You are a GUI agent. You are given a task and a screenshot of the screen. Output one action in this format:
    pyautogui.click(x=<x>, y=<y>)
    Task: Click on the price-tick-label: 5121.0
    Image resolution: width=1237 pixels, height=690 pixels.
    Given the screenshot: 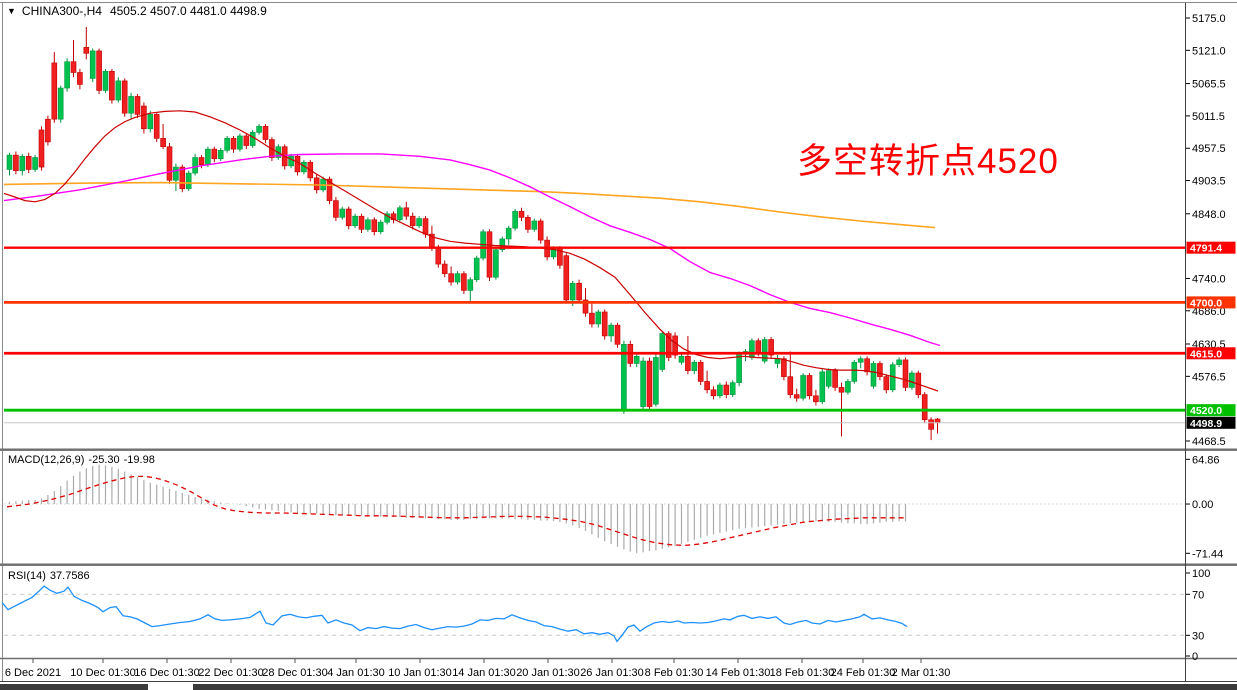 What is the action you would take?
    pyautogui.click(x=1209, y=51)
    